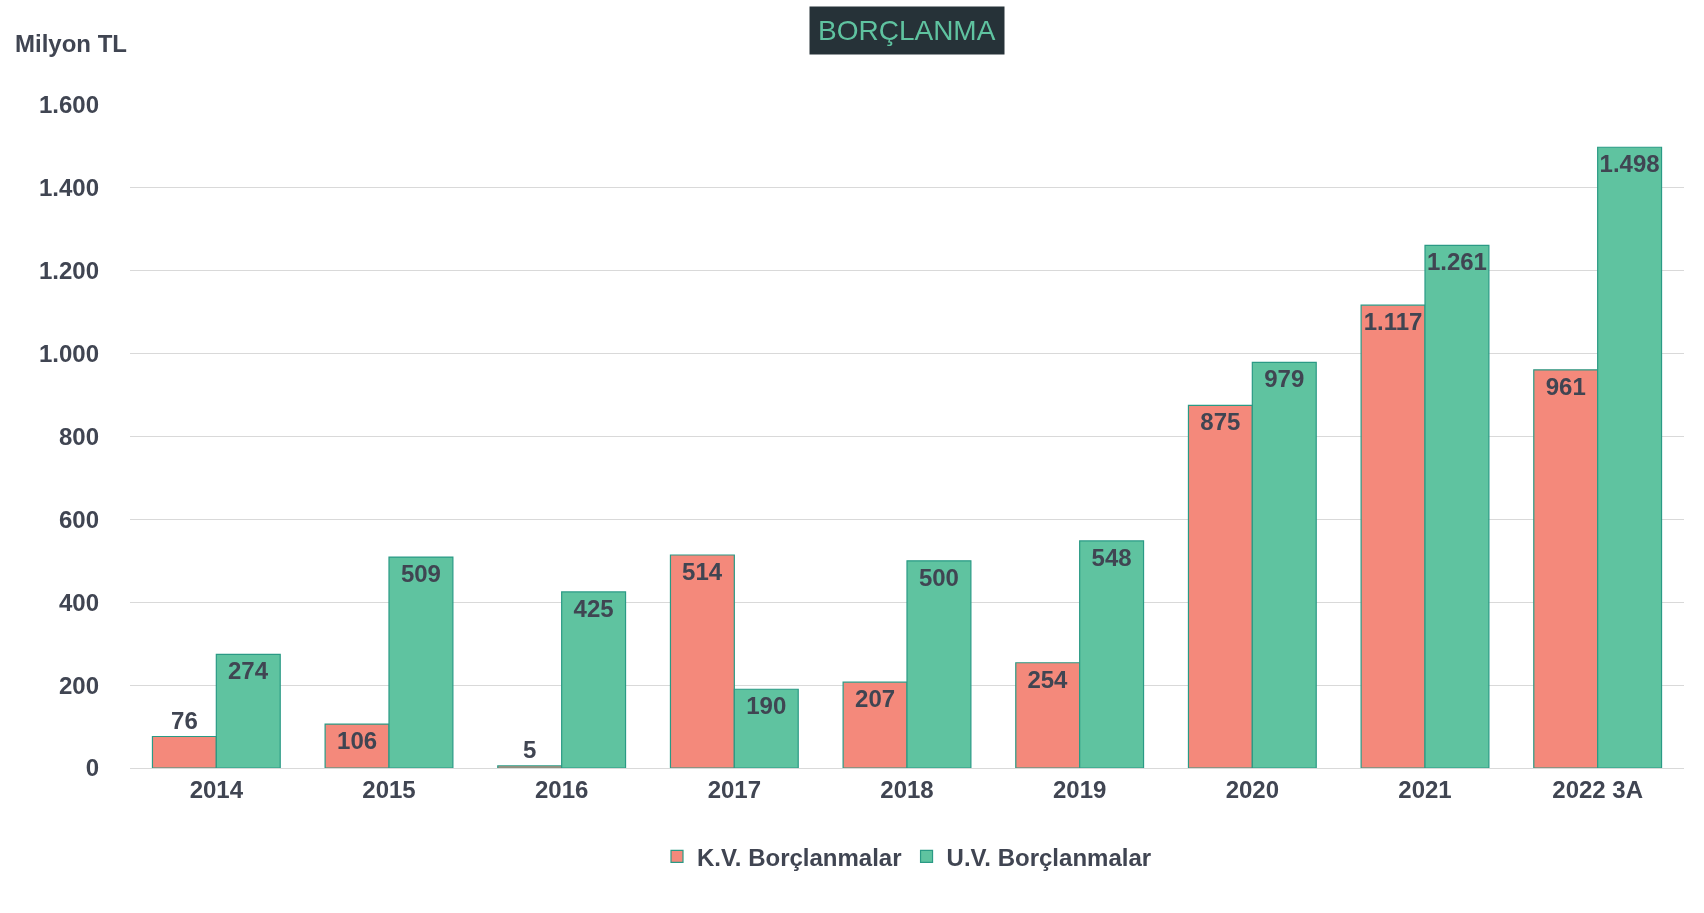  I want to click on x-tick-label: 2014, so click(216, 789).